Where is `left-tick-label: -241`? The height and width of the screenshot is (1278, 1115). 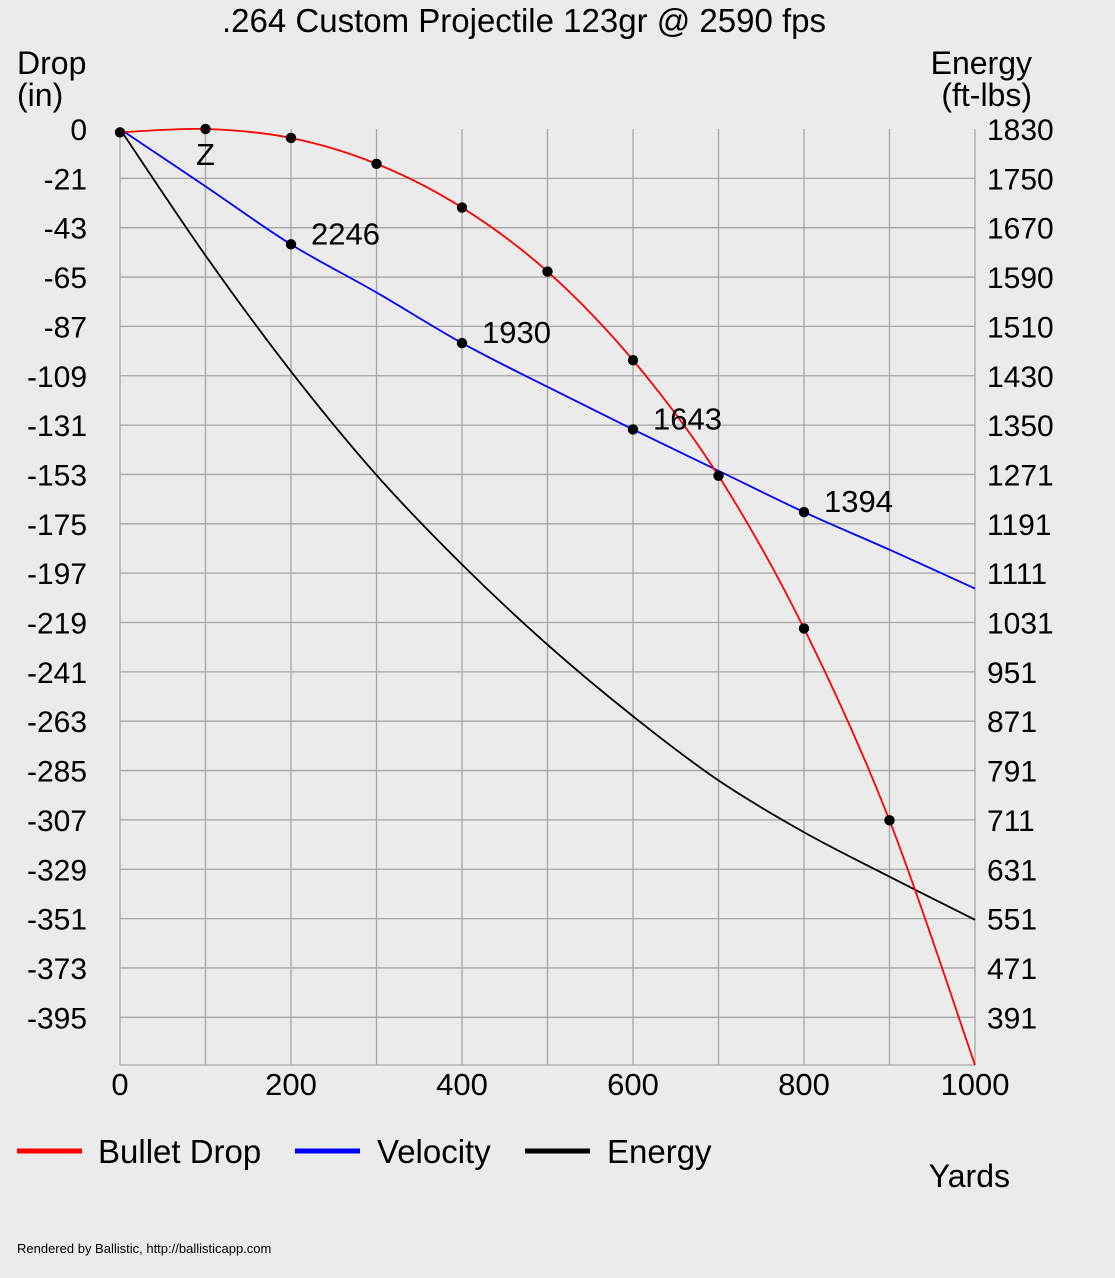 left-tick-label: -241 is located at coordinates (57, 673).